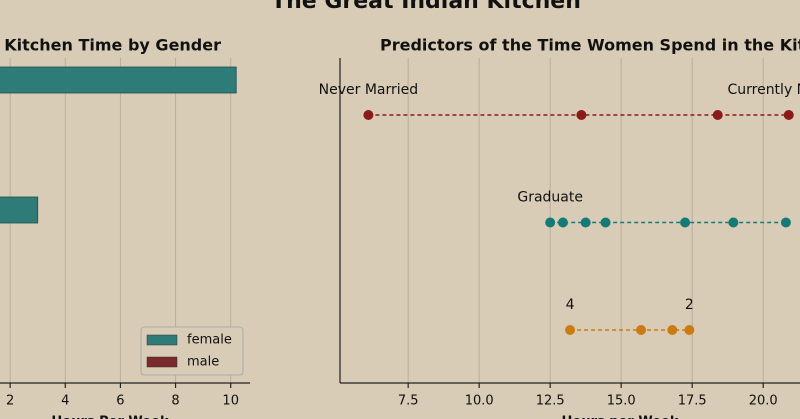 This screenshot has width=800, height=419. I want to click on x-tick-label: 8, so click(175, 401).